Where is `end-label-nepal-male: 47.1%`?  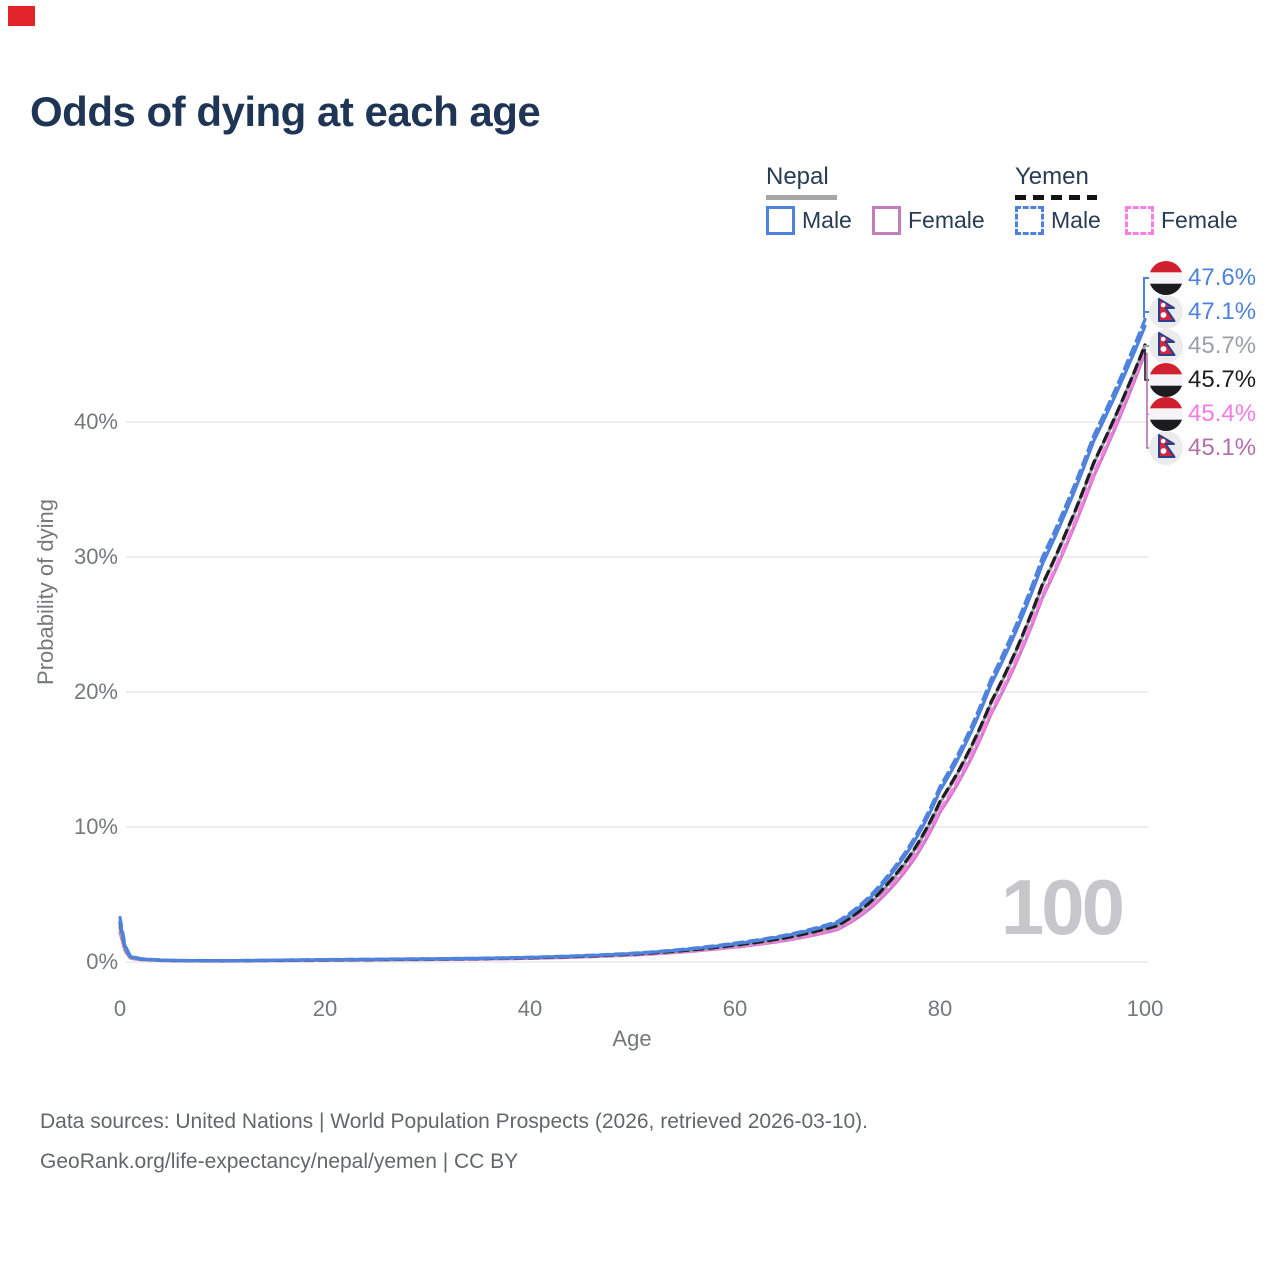
end-label-nepal-male: 47.1% is located at coordinates (1202, 312).